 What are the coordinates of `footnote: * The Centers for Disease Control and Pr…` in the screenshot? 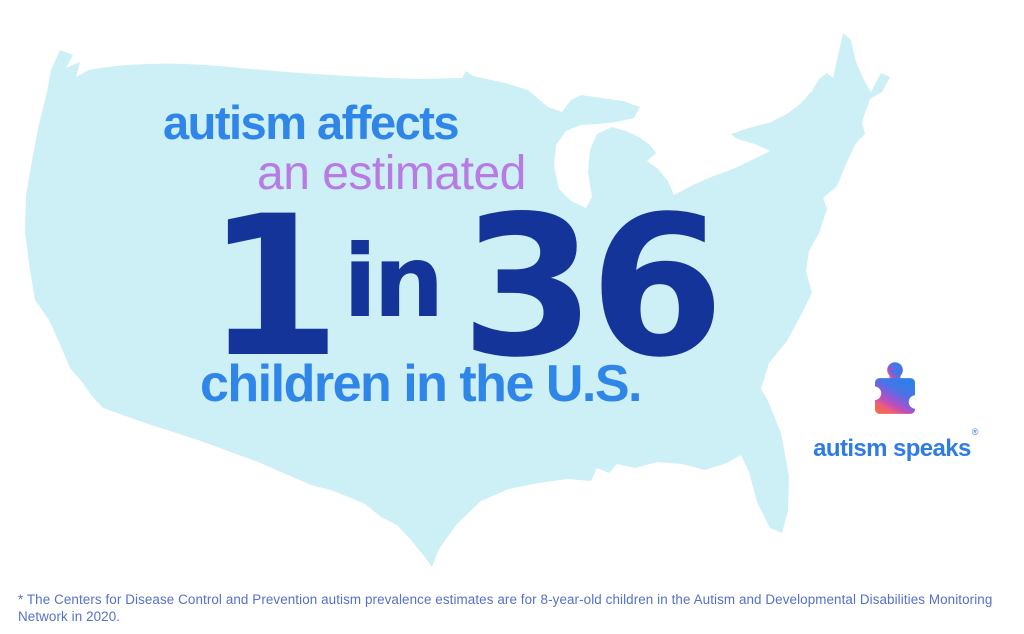 It's located at (505, 608).